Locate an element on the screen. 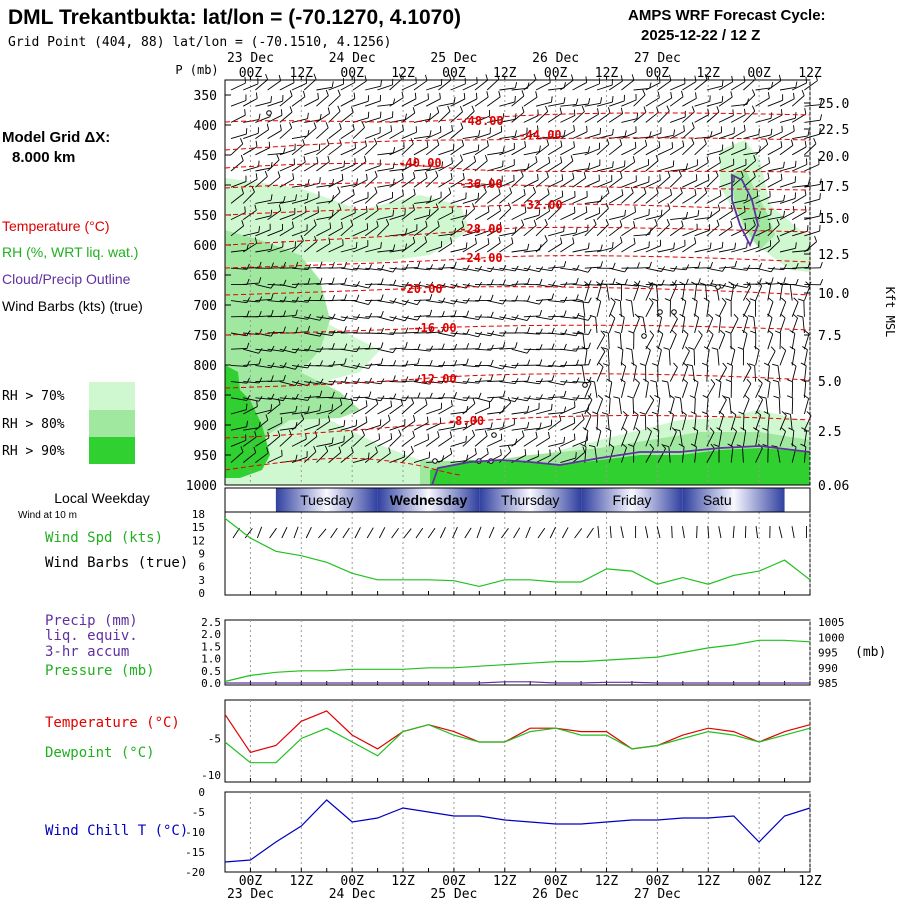  top-date-label: 25 Dec is located at coordinates (453, 58).